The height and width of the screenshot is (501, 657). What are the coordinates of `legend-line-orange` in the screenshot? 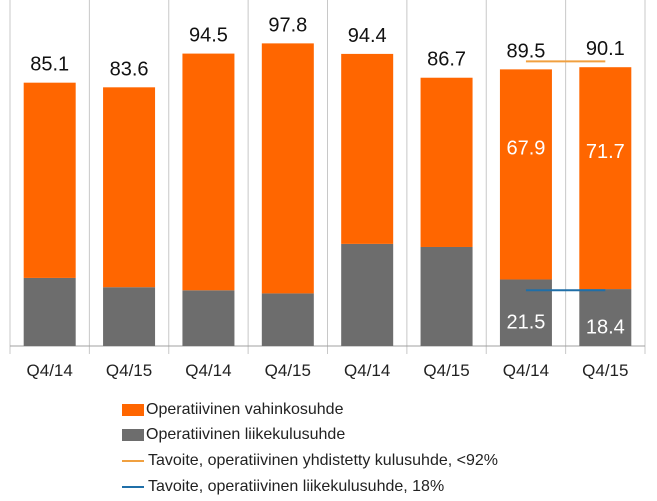 It's located at (133, 461).